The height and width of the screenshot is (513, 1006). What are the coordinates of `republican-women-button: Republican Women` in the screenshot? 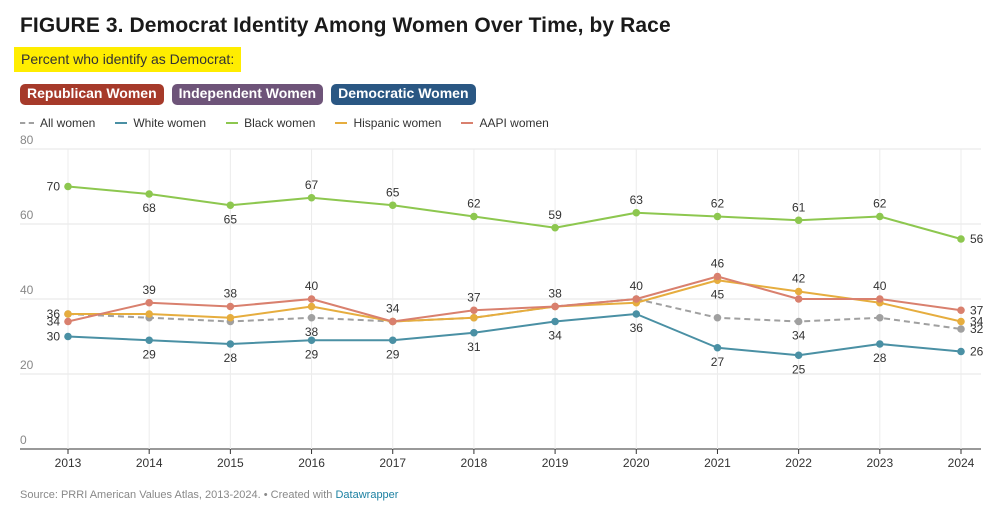 It's located at (92, 94).